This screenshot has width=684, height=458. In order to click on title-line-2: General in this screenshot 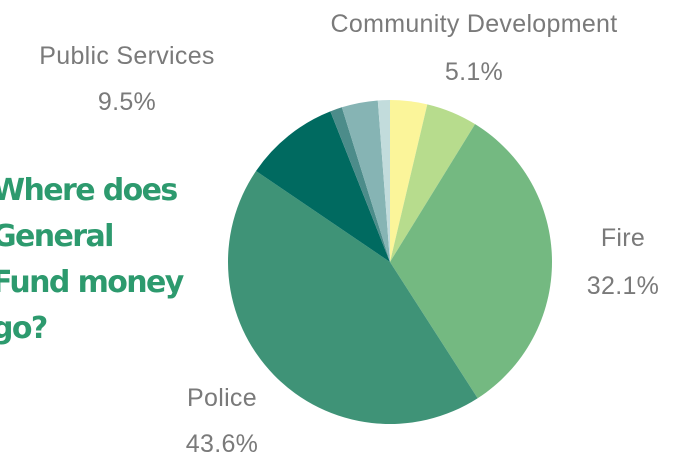, I will do `click(57, 236)`.